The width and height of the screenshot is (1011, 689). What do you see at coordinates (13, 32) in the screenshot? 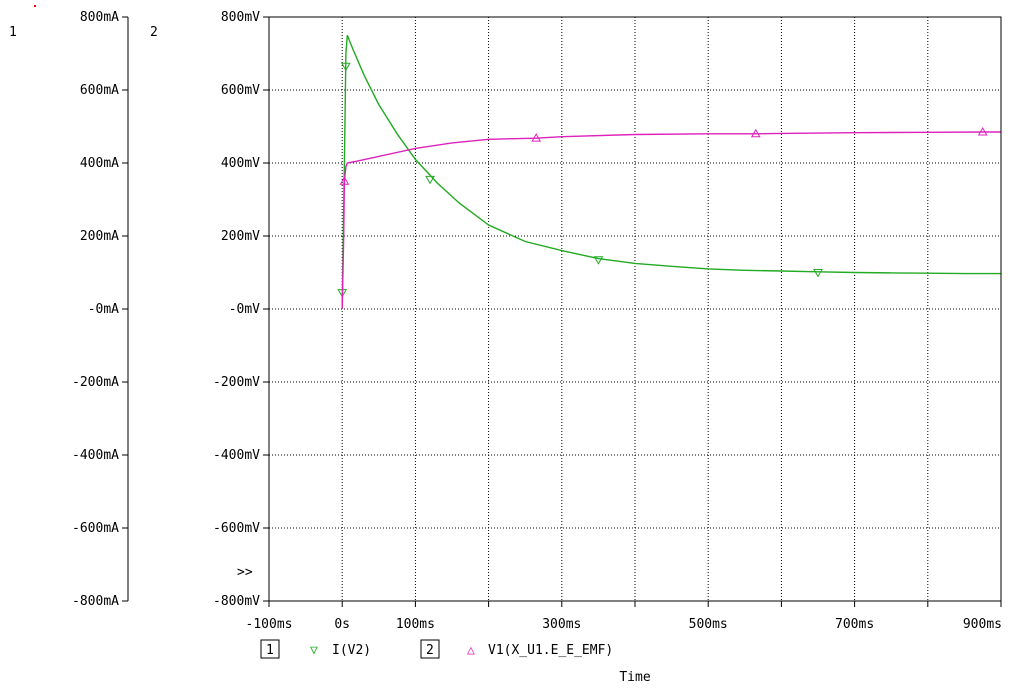
I see `axis1-id-label: 1` at bounding box center [13, 32].